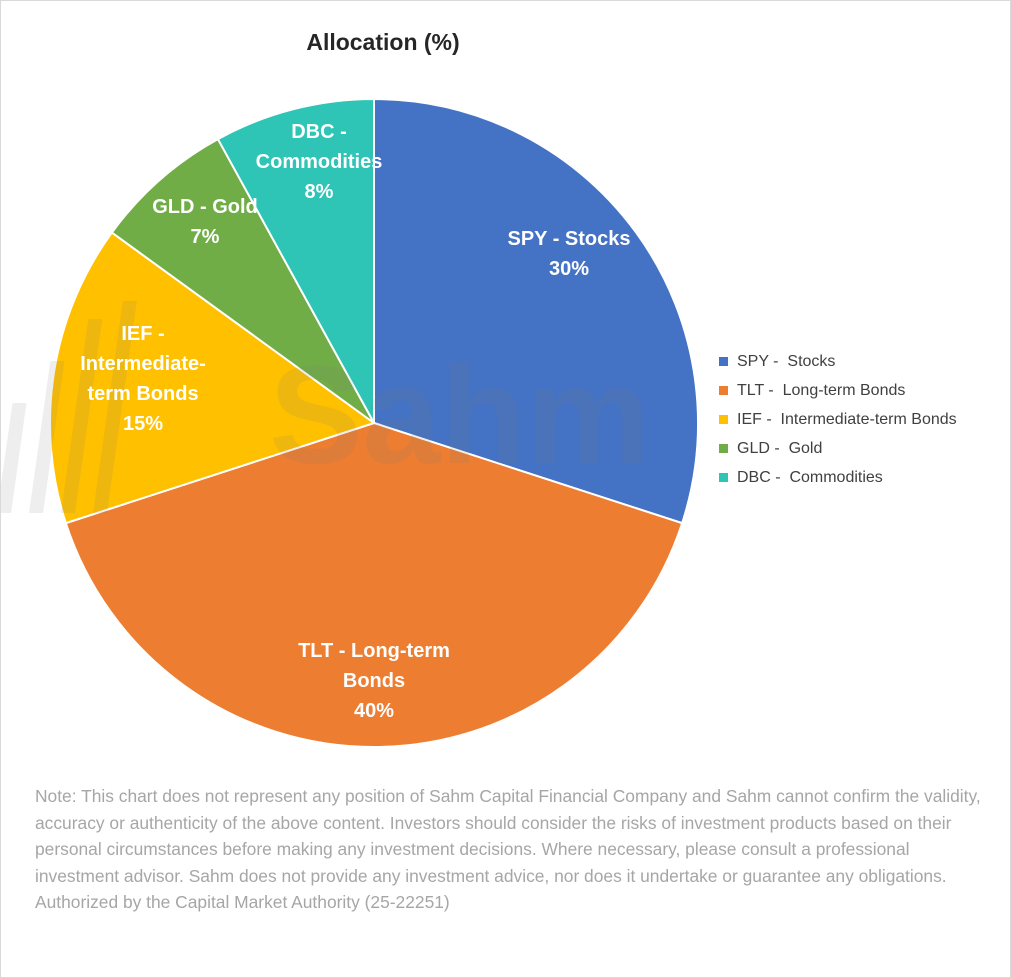 The height and width of the screenshot is (978, 1011). I want to click on slice-category-label: IEF -, so click(142, 334).